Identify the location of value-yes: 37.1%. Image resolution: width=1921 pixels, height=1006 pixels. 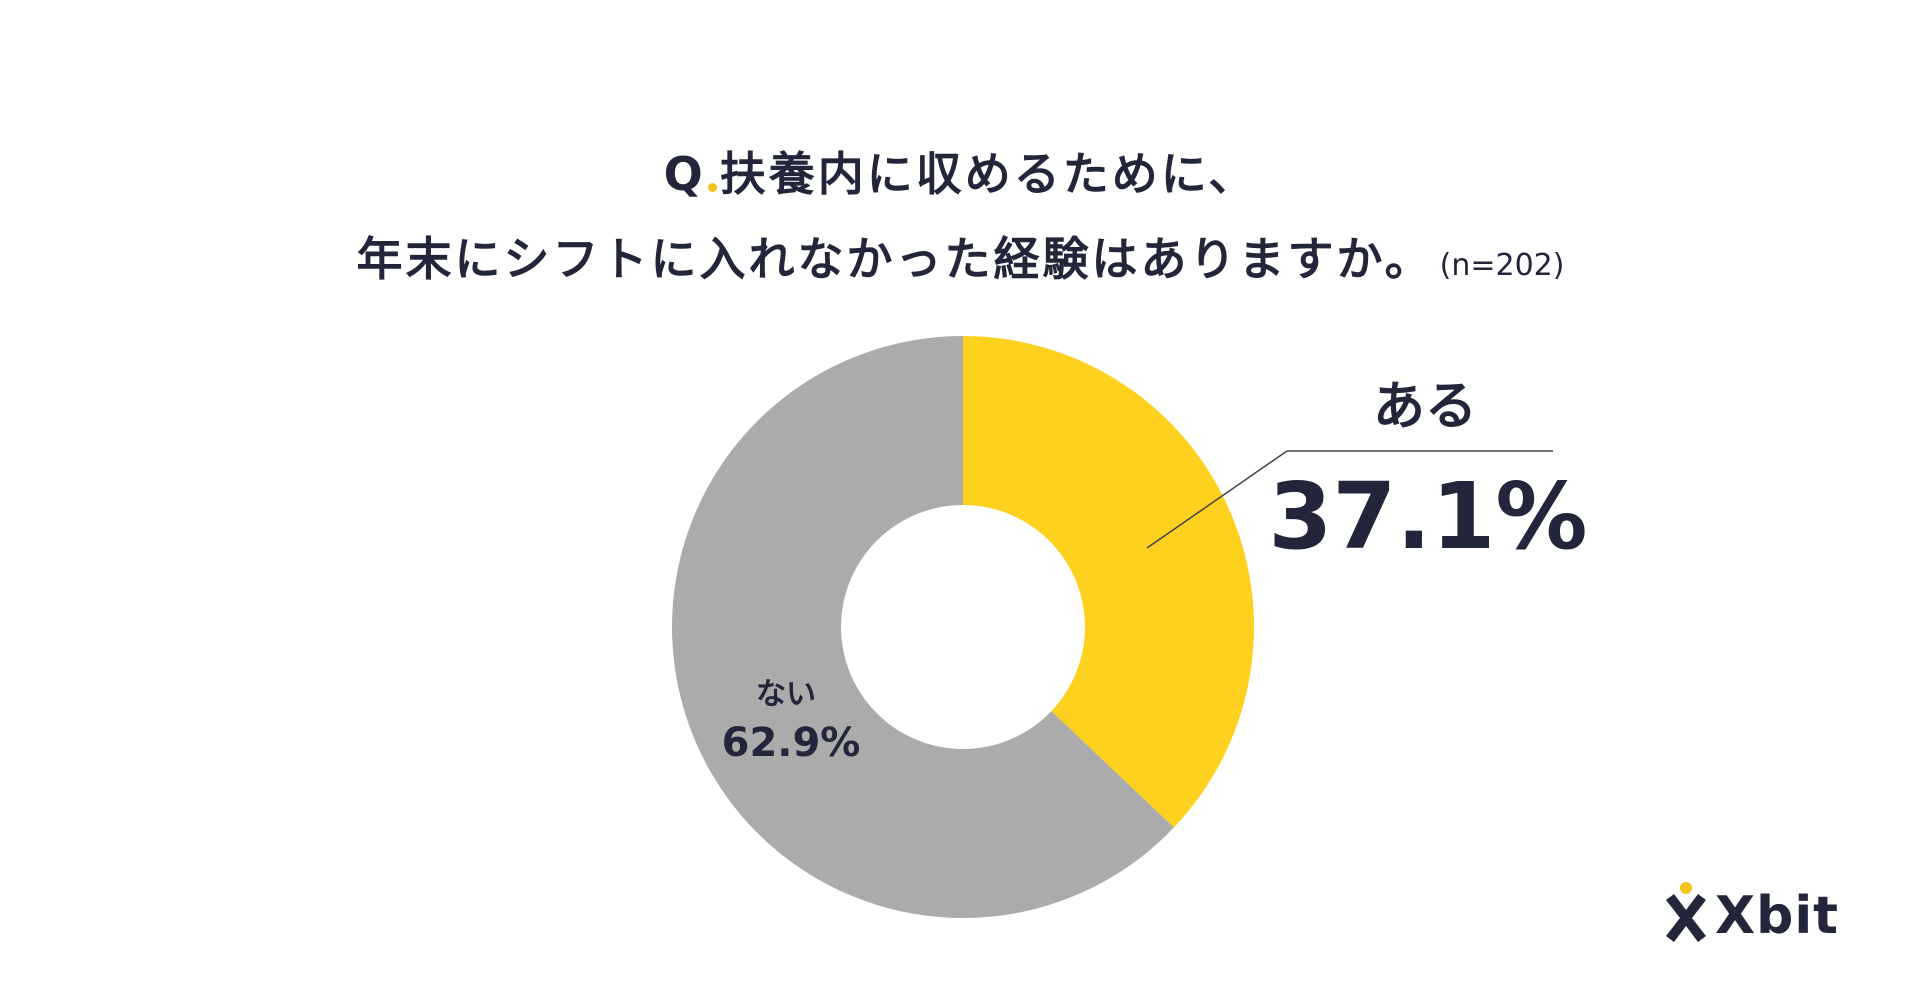
(1427, 516).